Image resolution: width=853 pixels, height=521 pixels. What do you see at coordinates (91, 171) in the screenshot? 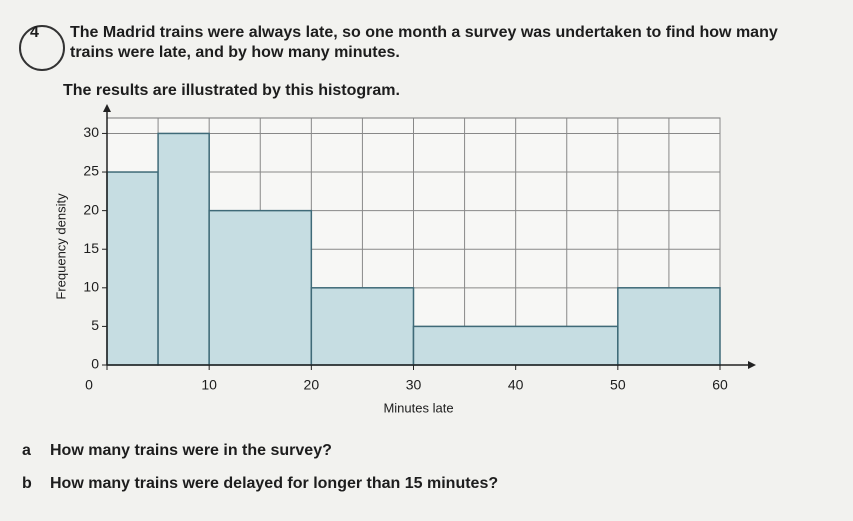
I see `y-tick-label: 25` at bounding box center [91, 171].